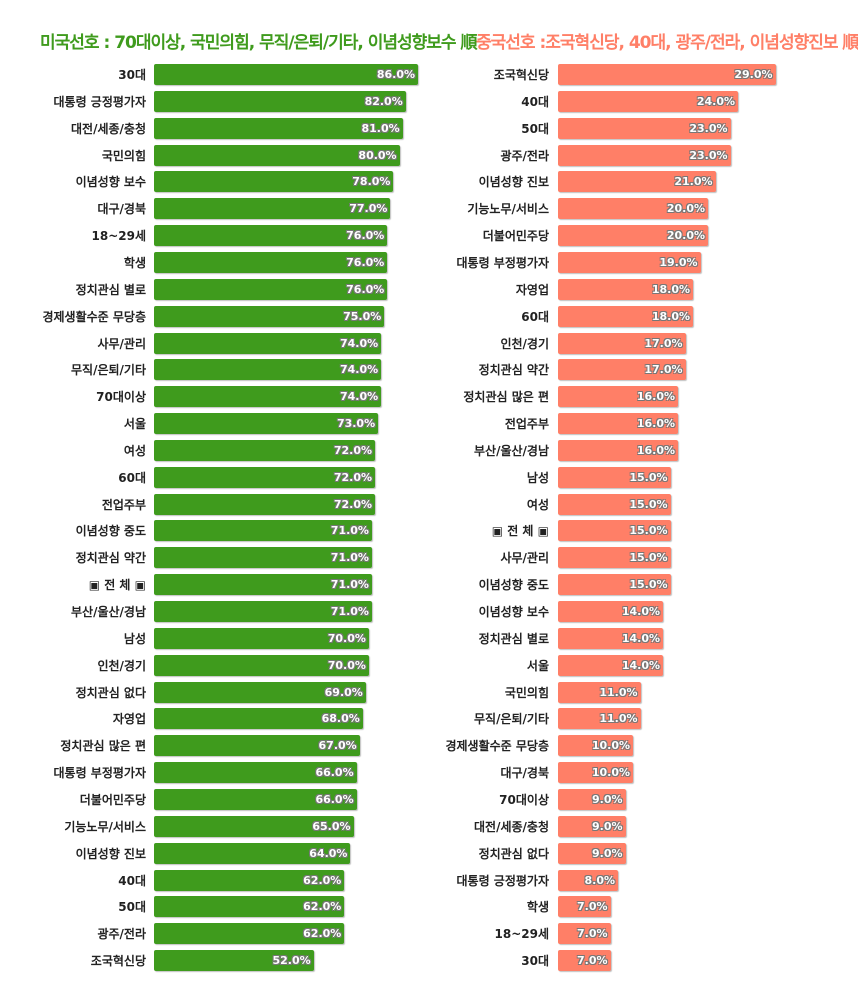 This screenshot has width=858, height=1003. What do you see at coordinates (260, 692) in the screenshot?
I see `left-bar: 69.0%` at bounding box center [260, 692].